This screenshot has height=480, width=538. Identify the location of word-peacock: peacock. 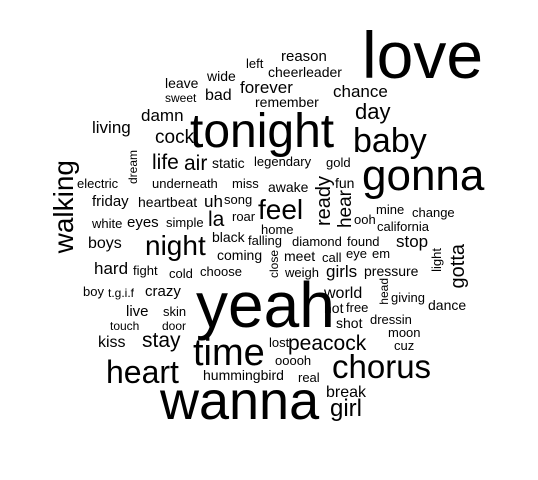
(327, 343).